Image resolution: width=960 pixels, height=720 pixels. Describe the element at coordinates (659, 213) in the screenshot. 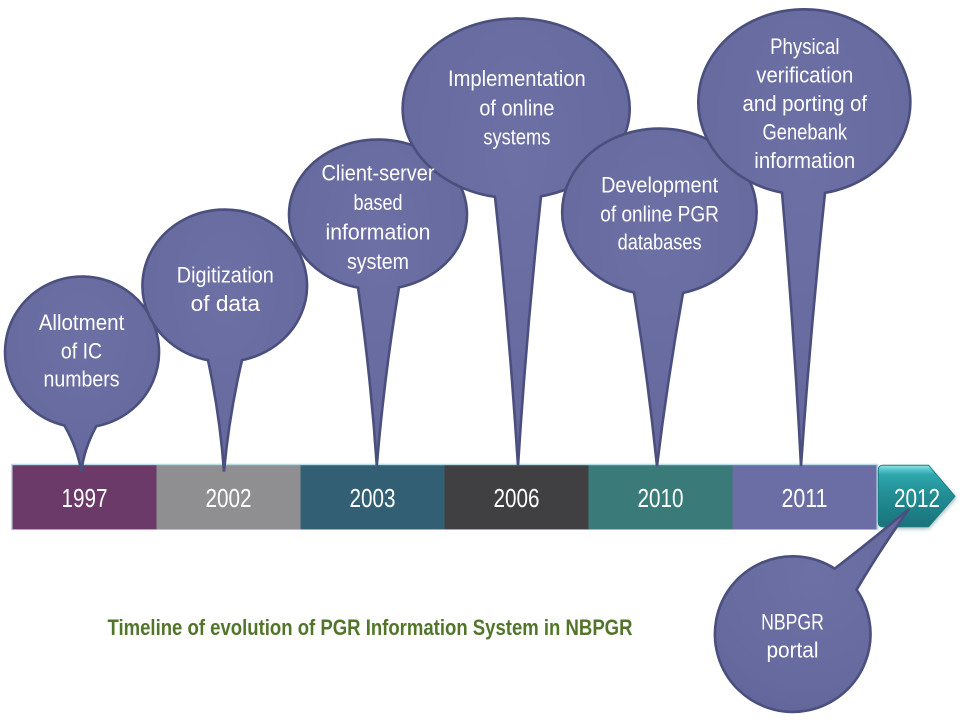

I see `svg-text: of online PGR` at that location.